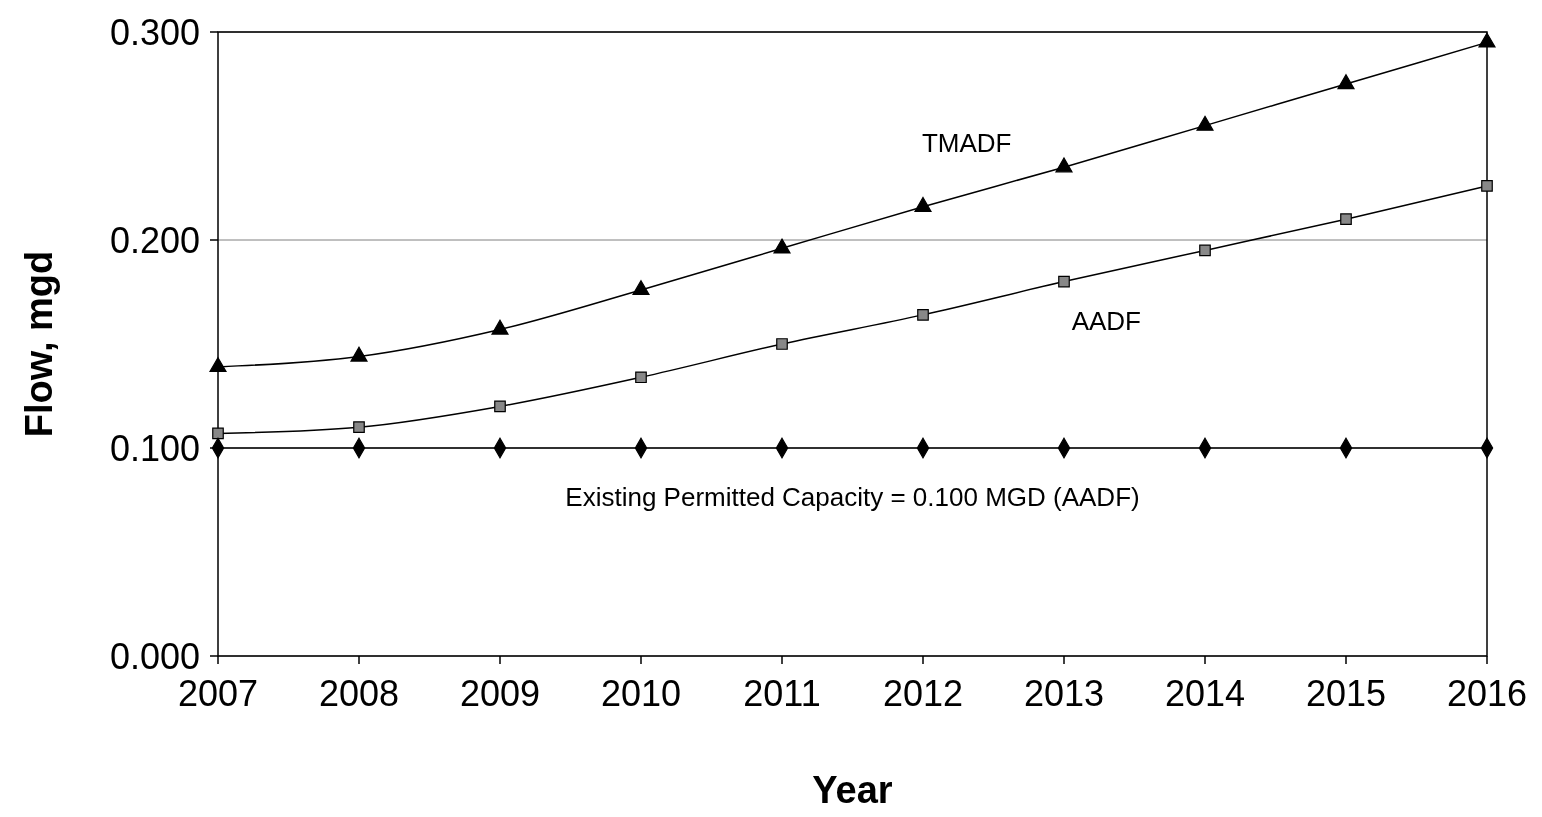 Image resolution: width=1542 pixels, height=817 pixels. I want to click on x-tick-label: 2011, so click(782, 693).